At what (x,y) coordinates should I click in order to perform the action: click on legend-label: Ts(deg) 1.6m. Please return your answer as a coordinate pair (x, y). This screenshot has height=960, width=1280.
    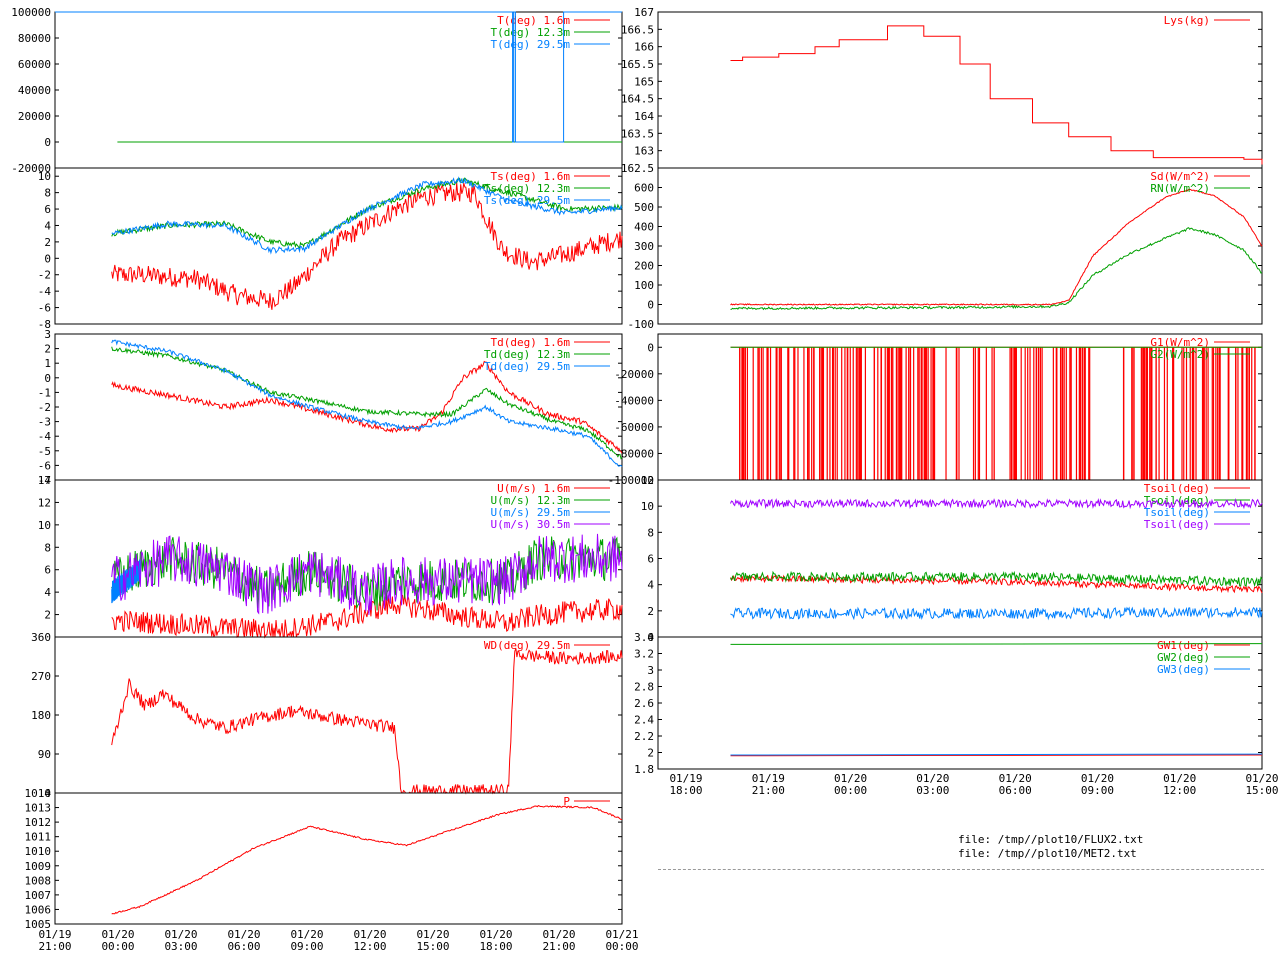
    Looking at the image, I should click on (531, 176).